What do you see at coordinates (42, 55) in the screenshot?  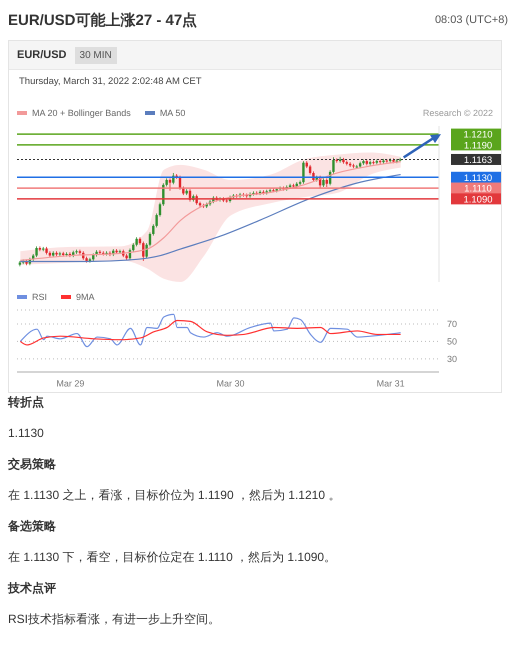 I see `text: EUR/USD` at bounding box center [42, 55].